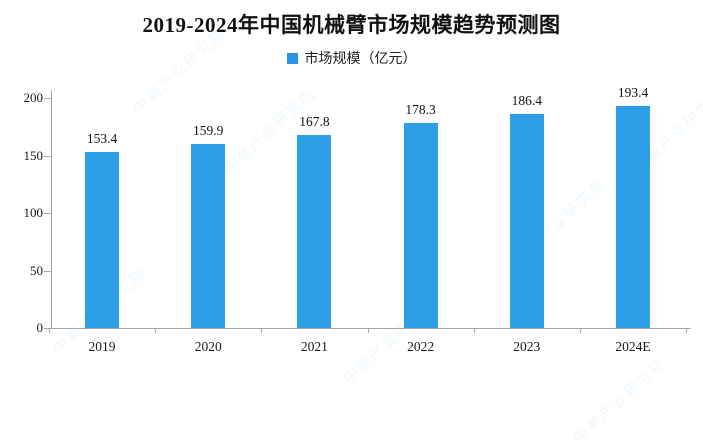 Image resolution: width=703 pixels, height=448 pixels. What do you see at coordinates (527, 346) in the screenshot?
I see `x-category-label: 2023` at bounding box center [527, 346].